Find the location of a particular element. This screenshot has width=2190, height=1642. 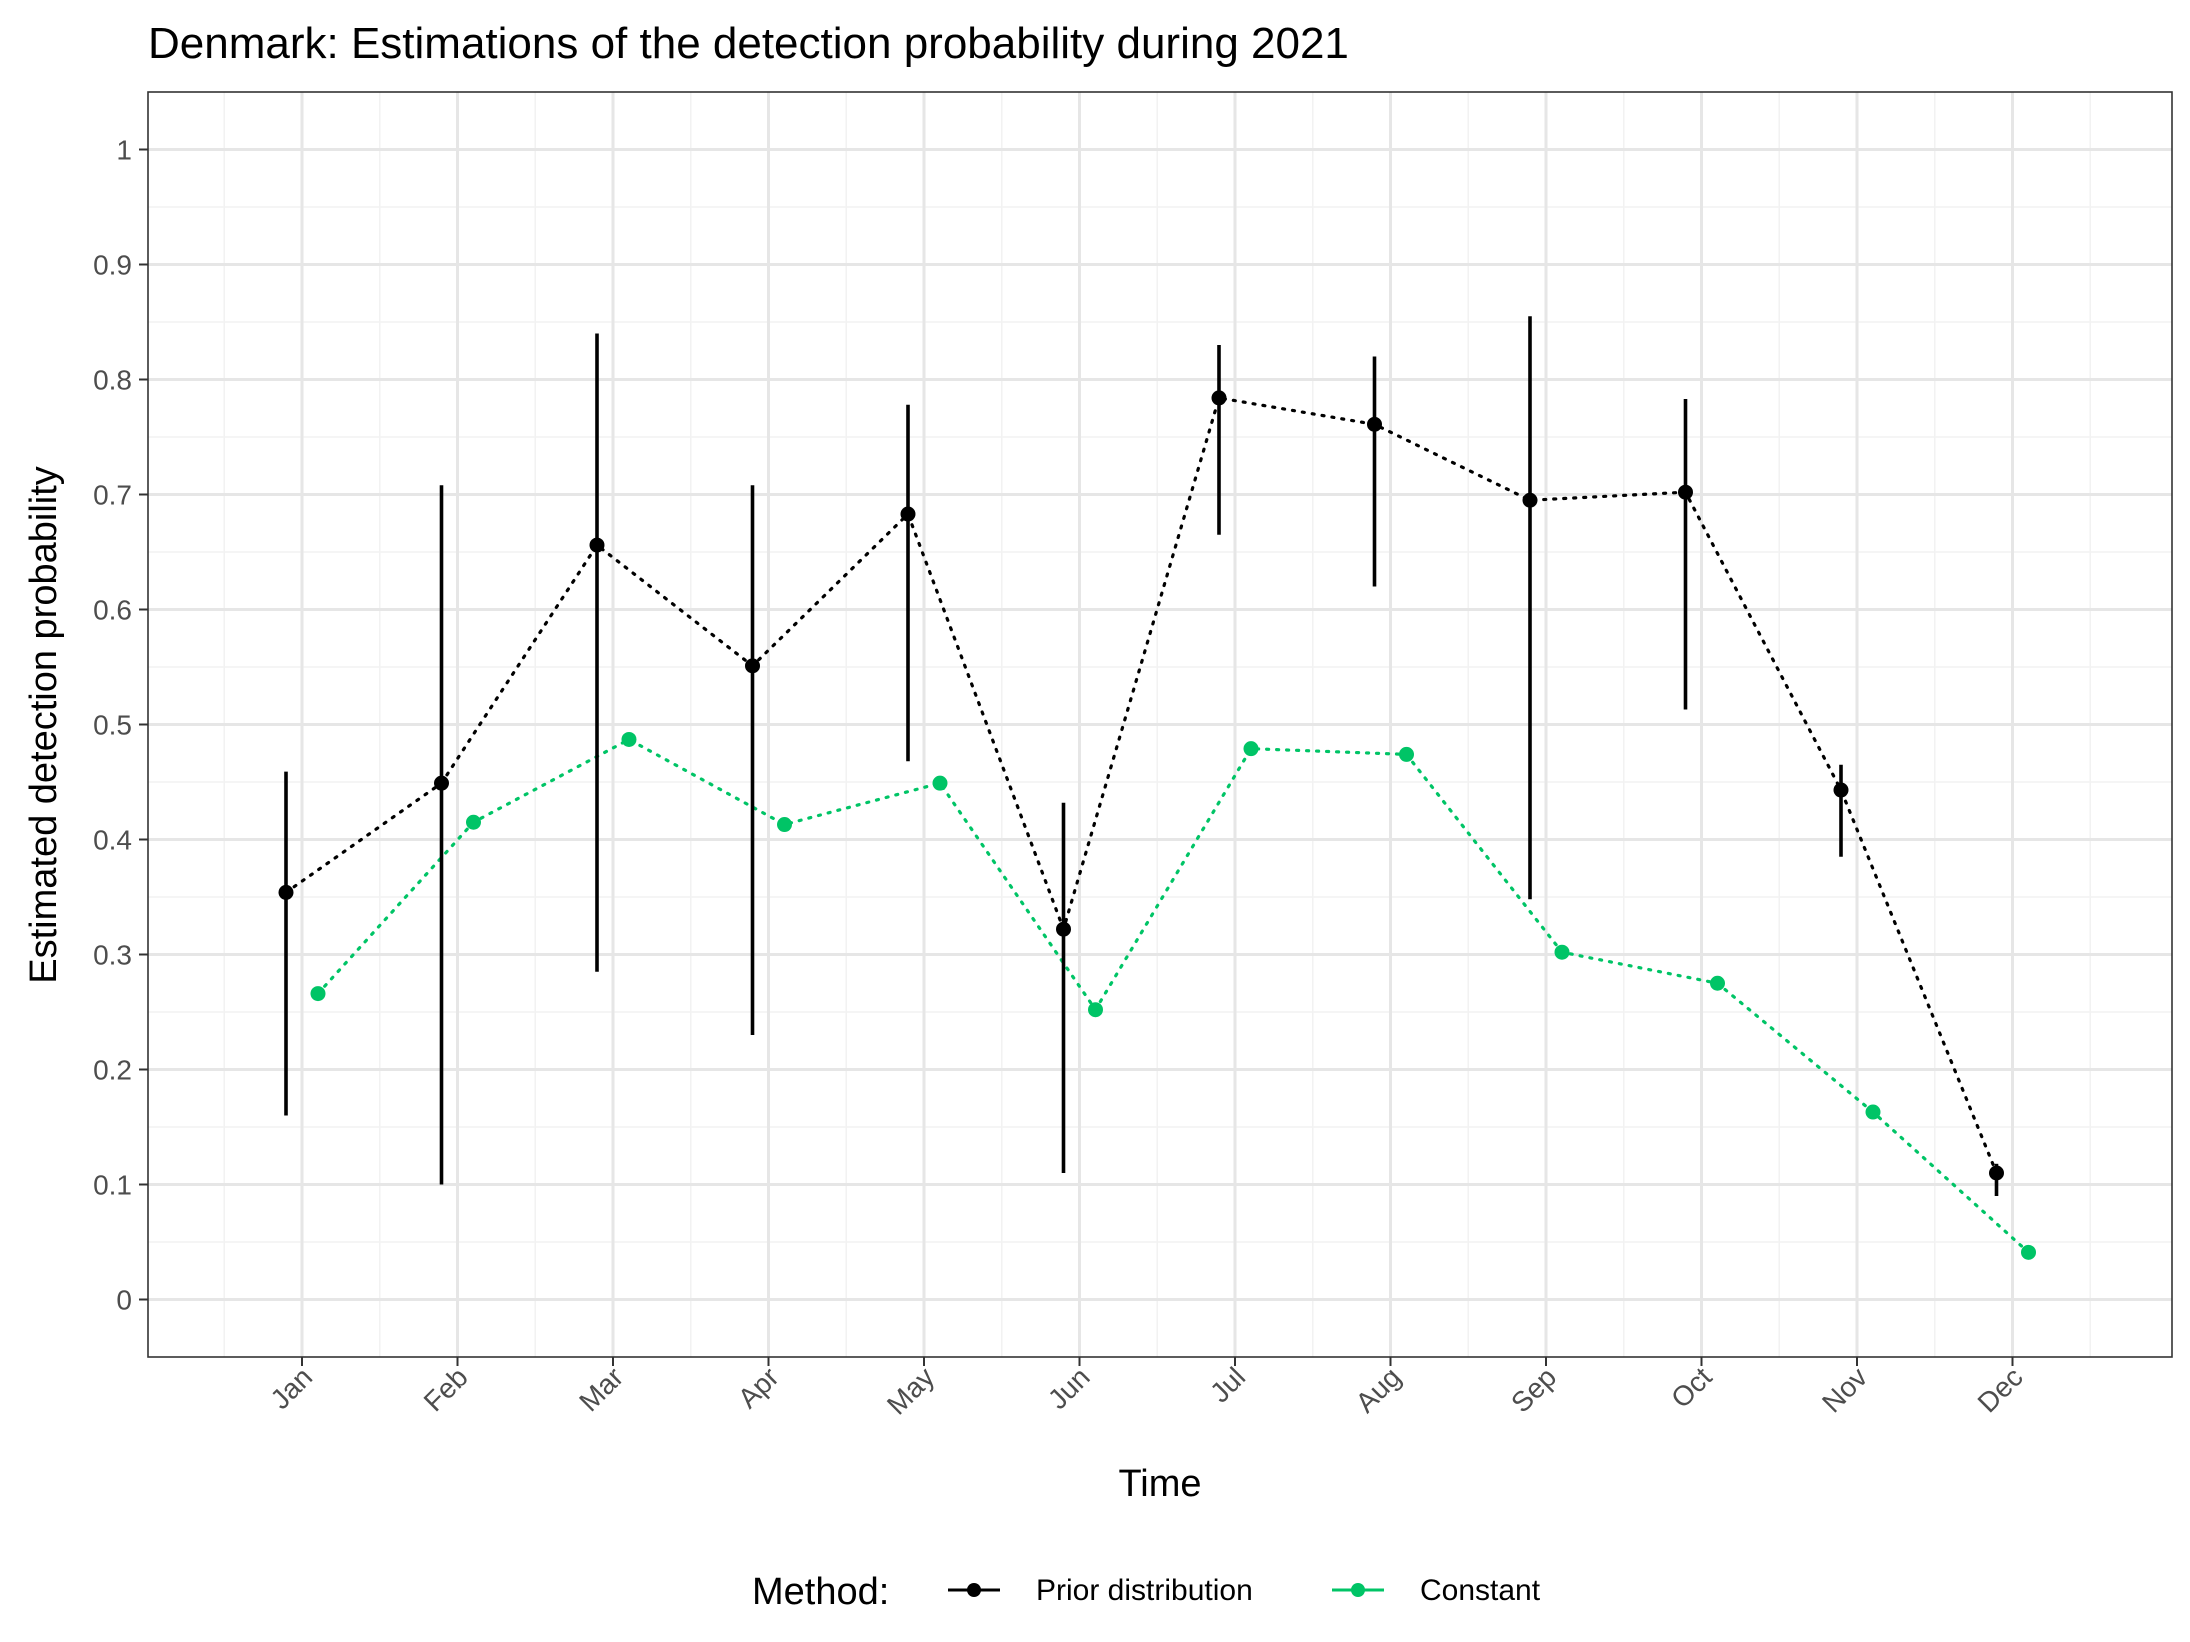

legend: Method: Prior distribution Constant is located at coordinates (1146, 1592).